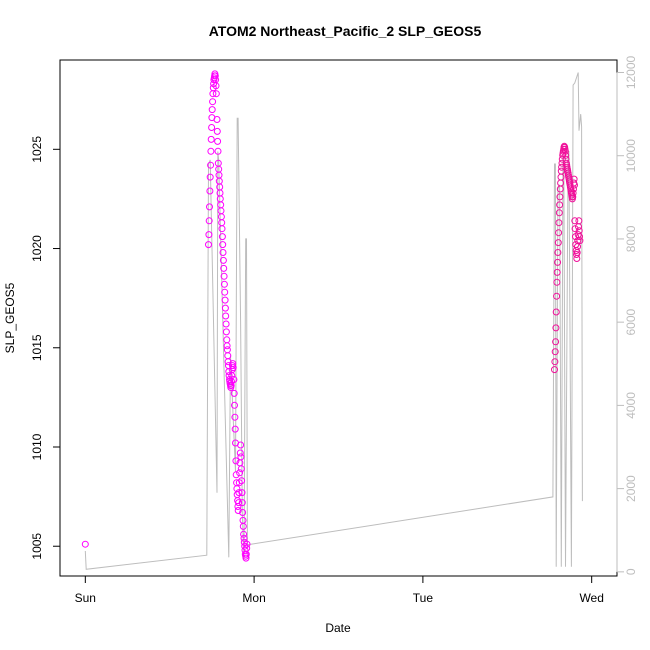 This screenshot has width=650, height=650. I want to click on x-tick-label: Wed, so click(591, 598).